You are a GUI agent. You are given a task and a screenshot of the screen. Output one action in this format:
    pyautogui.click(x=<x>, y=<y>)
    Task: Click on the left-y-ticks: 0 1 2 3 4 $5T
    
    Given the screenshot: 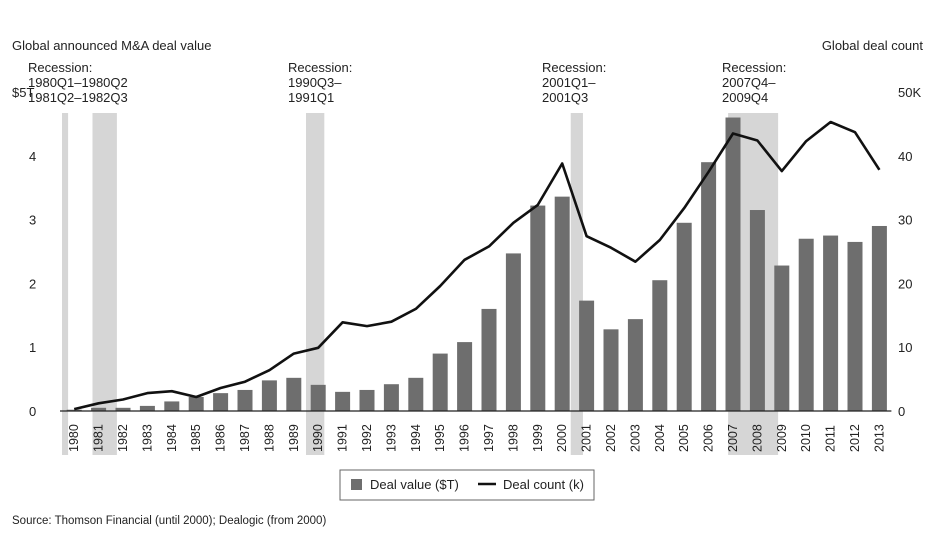 What is the action you would take?
    pyautogui.click(x=24, y=252)
    